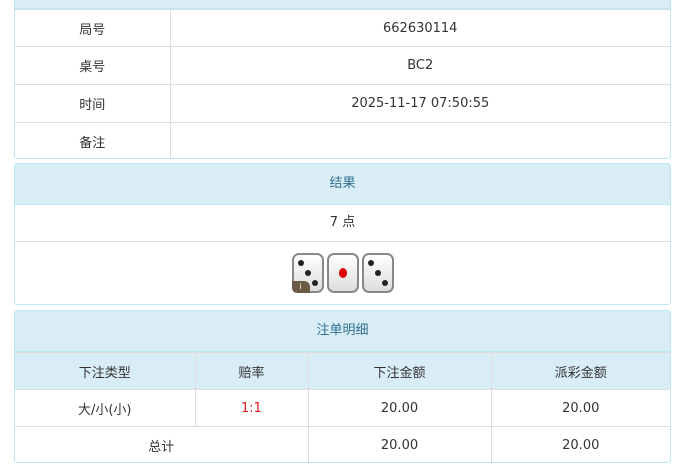 The image size is (676, 467). Describe the element at coordinates (342, 223) in the screenshot. I see `result-points: 7 点` at that location.